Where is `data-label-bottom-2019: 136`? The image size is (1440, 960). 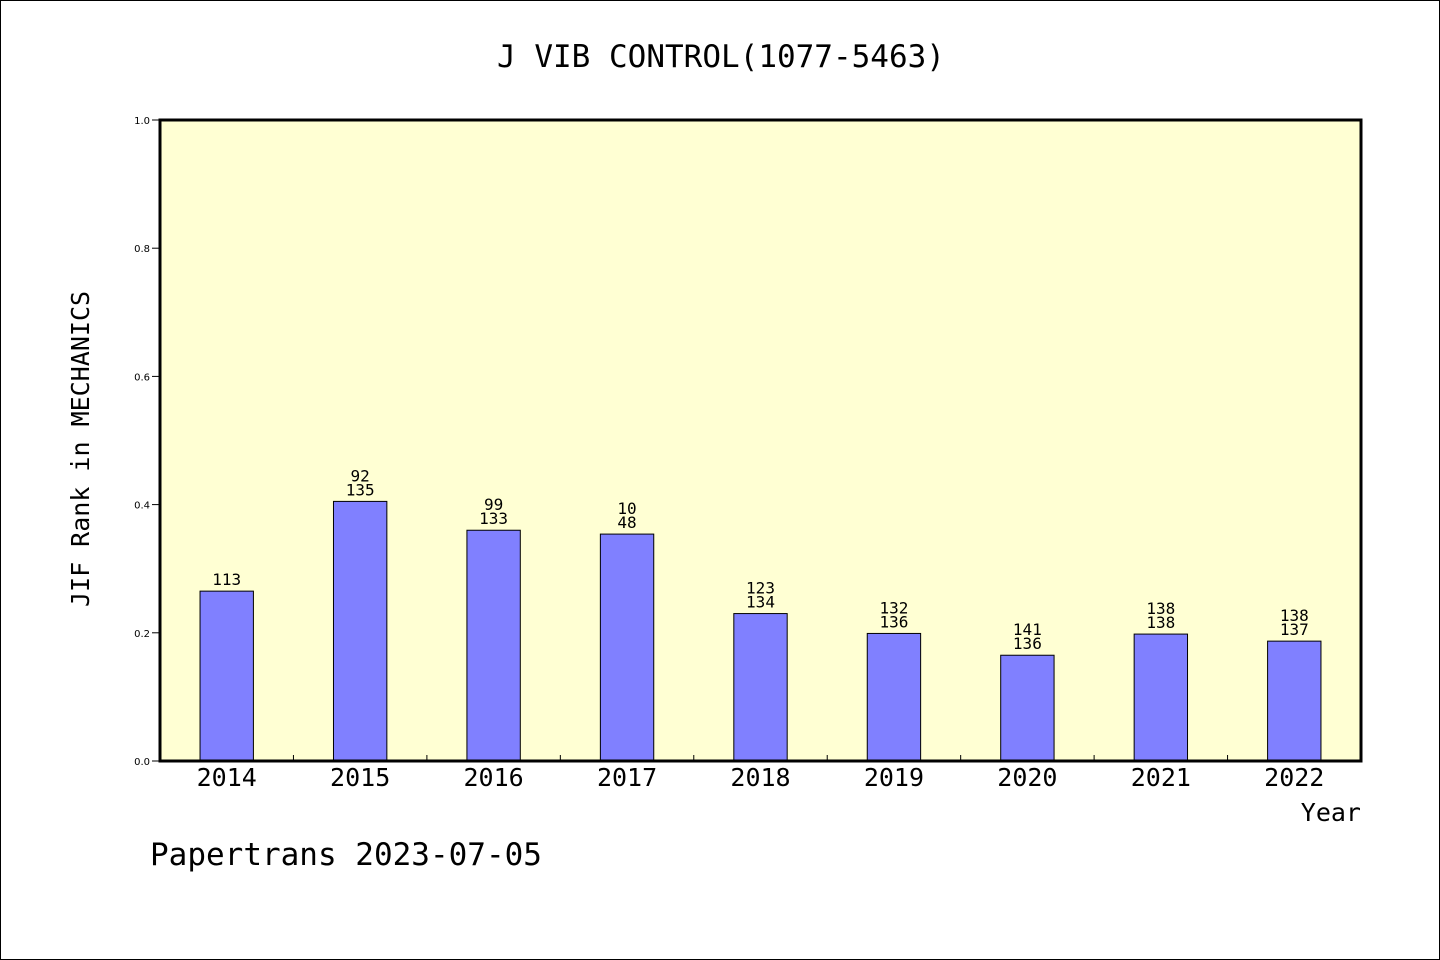 data-label-bottom-2019: 136 is located at coordinates (893, 621).